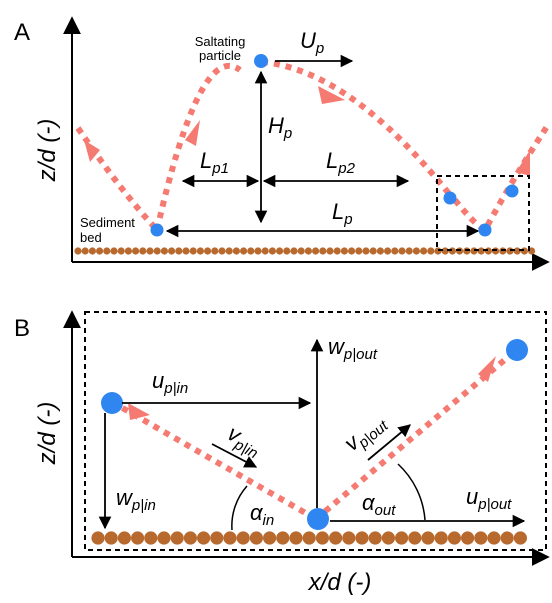 This screenshot has height=603, width=552. What do you see at coordinates (91, 237) in the screenshot?
I see `panel-a-bed-label-2: bed` at bounding box center [91, 237].